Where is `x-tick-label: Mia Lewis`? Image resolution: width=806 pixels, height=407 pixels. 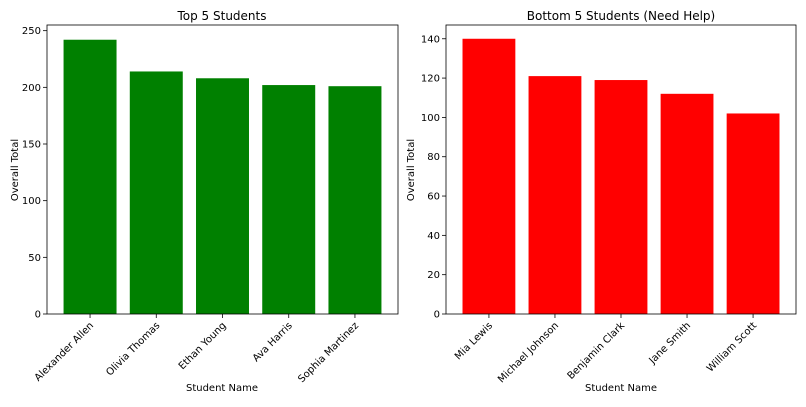
x-tick-label: Mia Lewis is located at coordinates (474, 341).